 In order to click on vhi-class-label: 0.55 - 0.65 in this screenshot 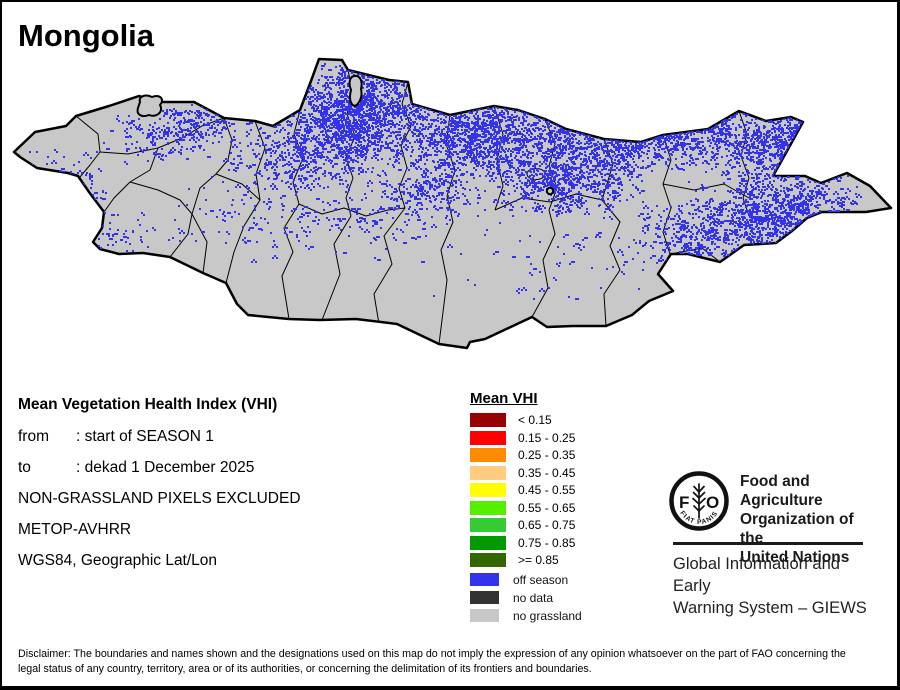, I will do `click(547, 507)`.